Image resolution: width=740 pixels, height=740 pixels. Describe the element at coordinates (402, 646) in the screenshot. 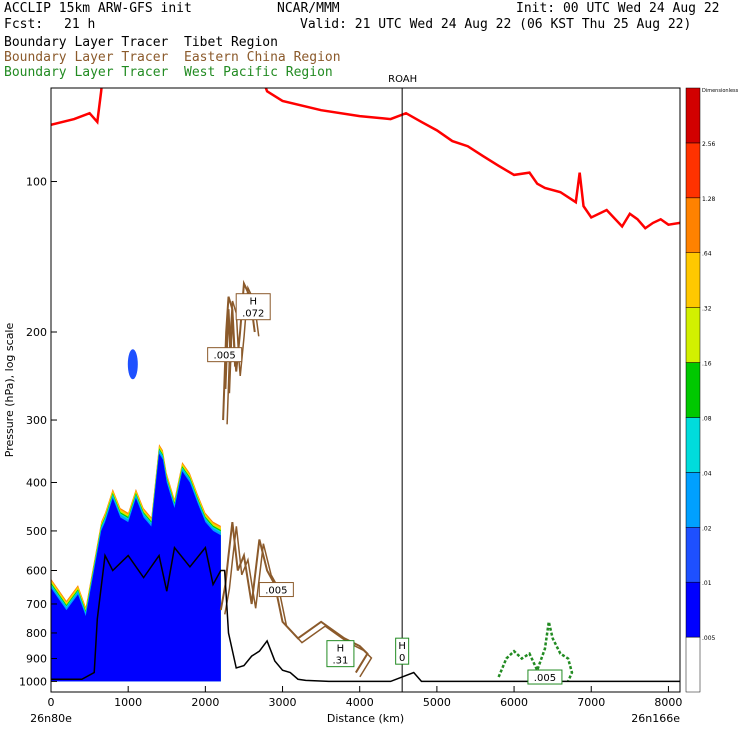

I see `west-pacific-label-1-text-0: H` at that location.